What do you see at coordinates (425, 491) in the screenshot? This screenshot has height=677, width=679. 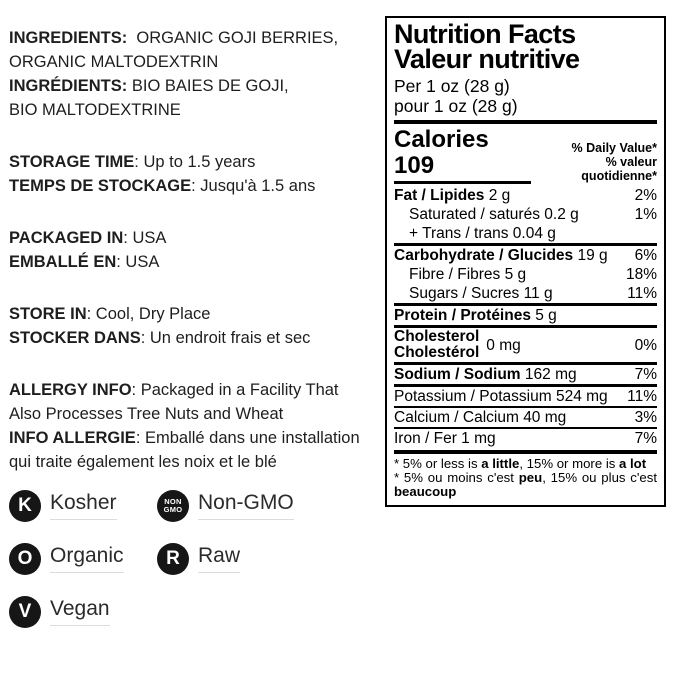 I see `footnote-text: beaucoup` at bounding box center [425, 491].